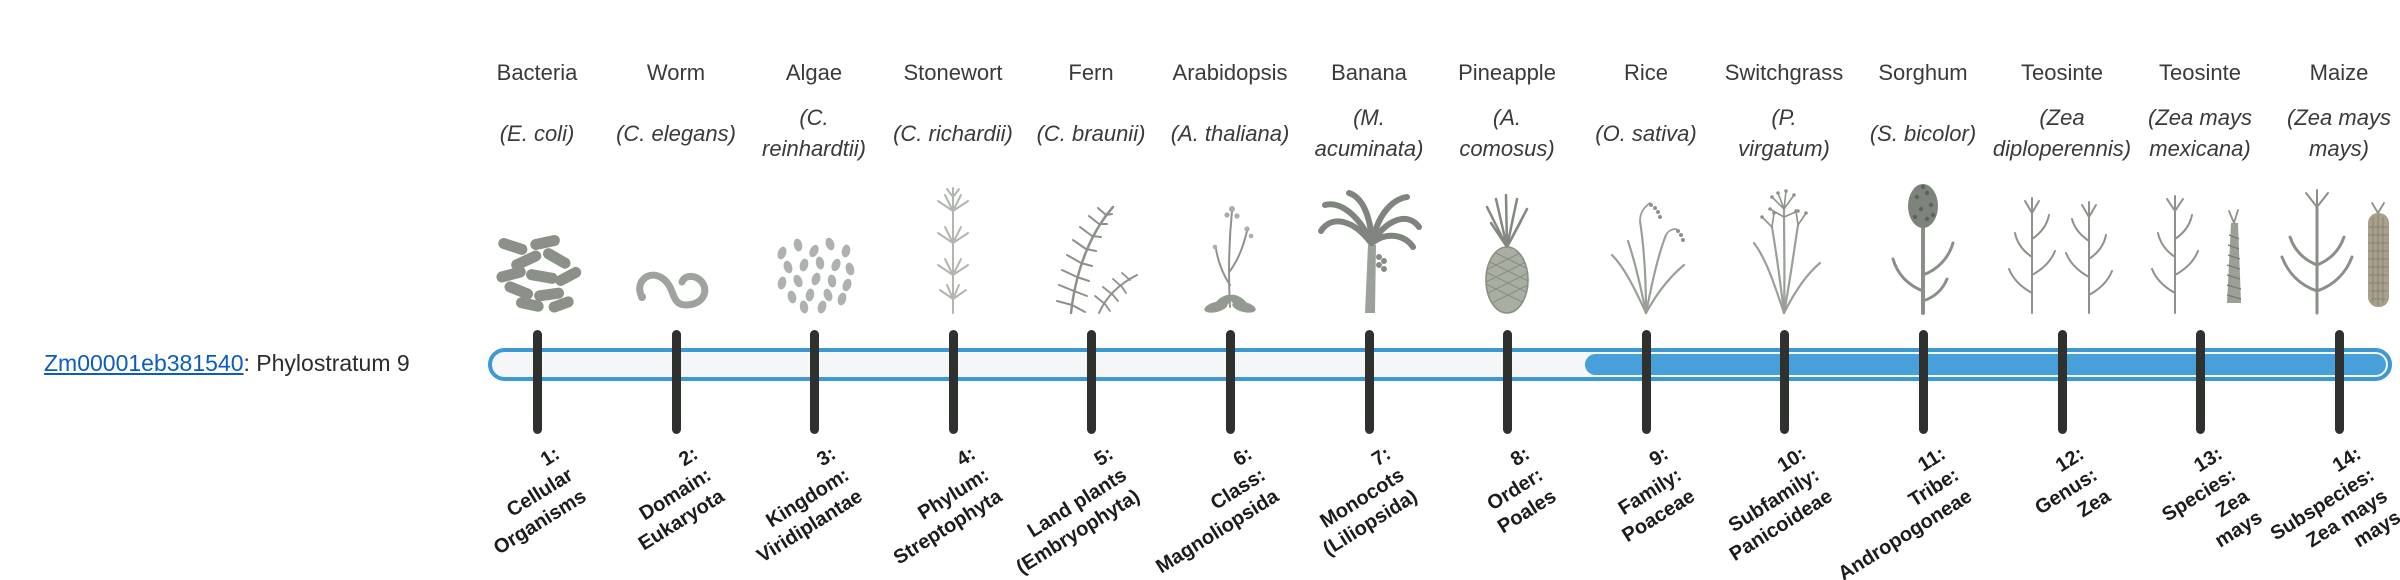 This screenshot has width=2400, height=580. Describe the element at coordinates (676, 242) in the screenshot. I see `worm-illustration` at that location.